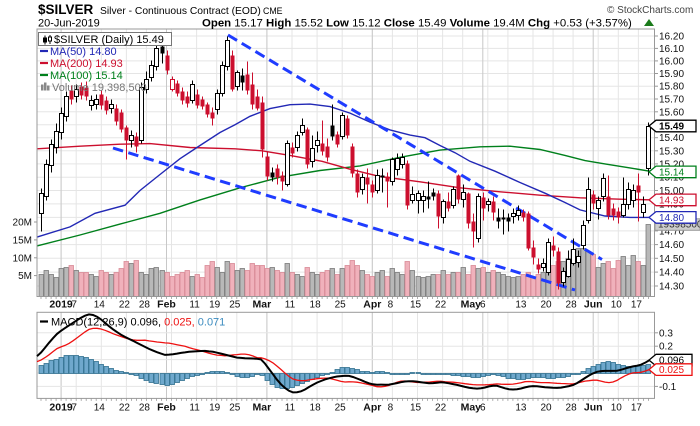 The width and height of the screenshot is (700, 426). I want to click on svg-text: 20M, so click(22, 223).